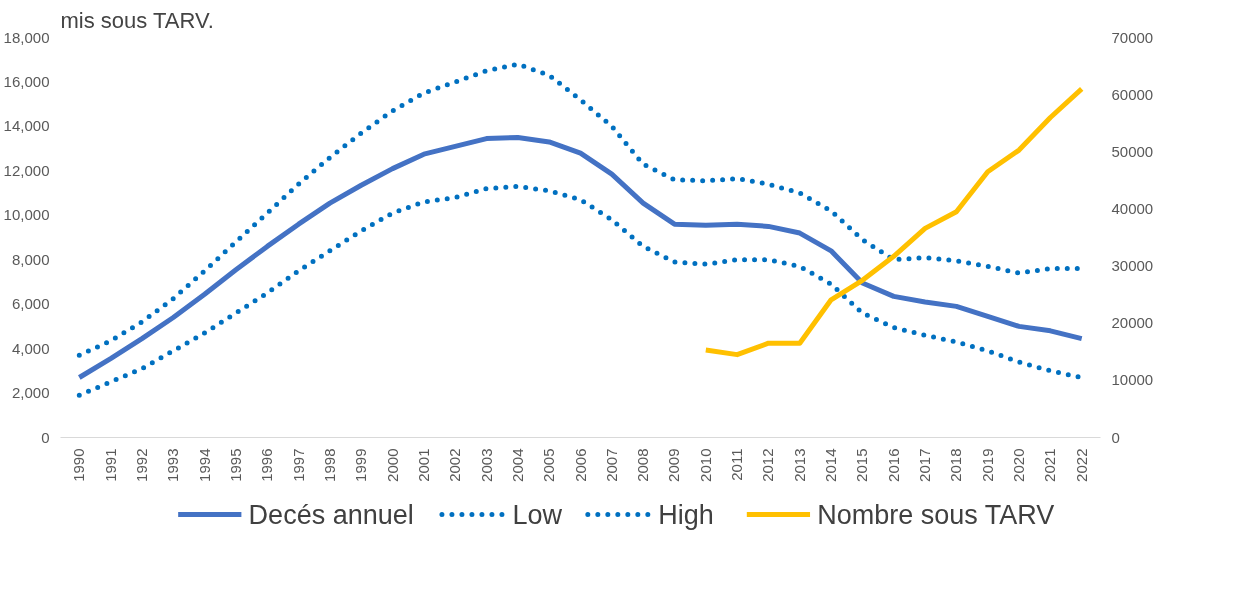  Describe the element at coordinates (26, 37) in the screenshot. I see `y-tick-label: 18,000` at that location.